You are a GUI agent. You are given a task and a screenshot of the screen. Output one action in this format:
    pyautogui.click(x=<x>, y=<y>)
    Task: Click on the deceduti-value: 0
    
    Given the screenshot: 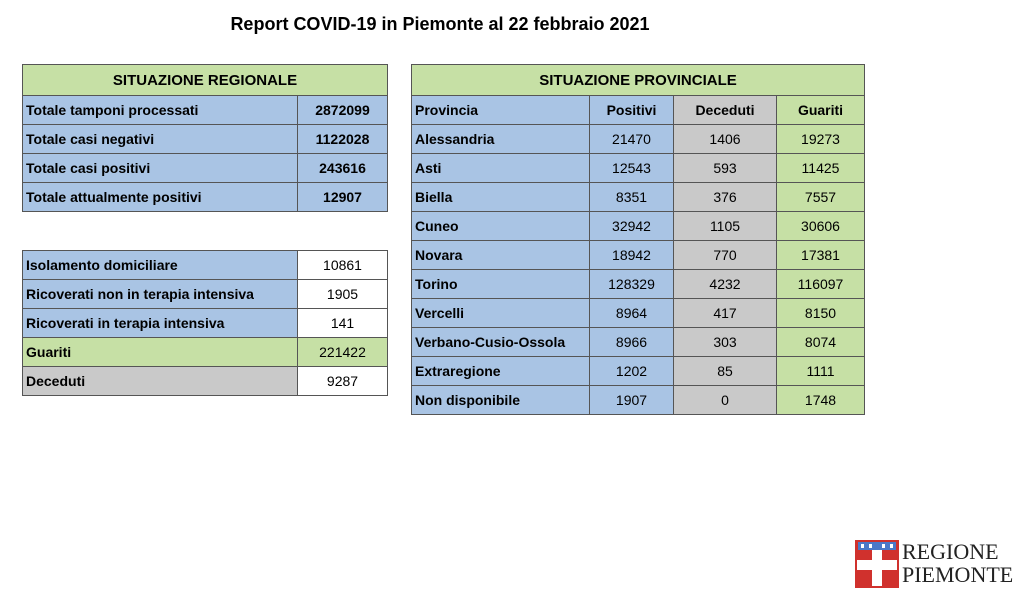 What is the action you would take?
    pyautogui.click(x=725, y=400)
    